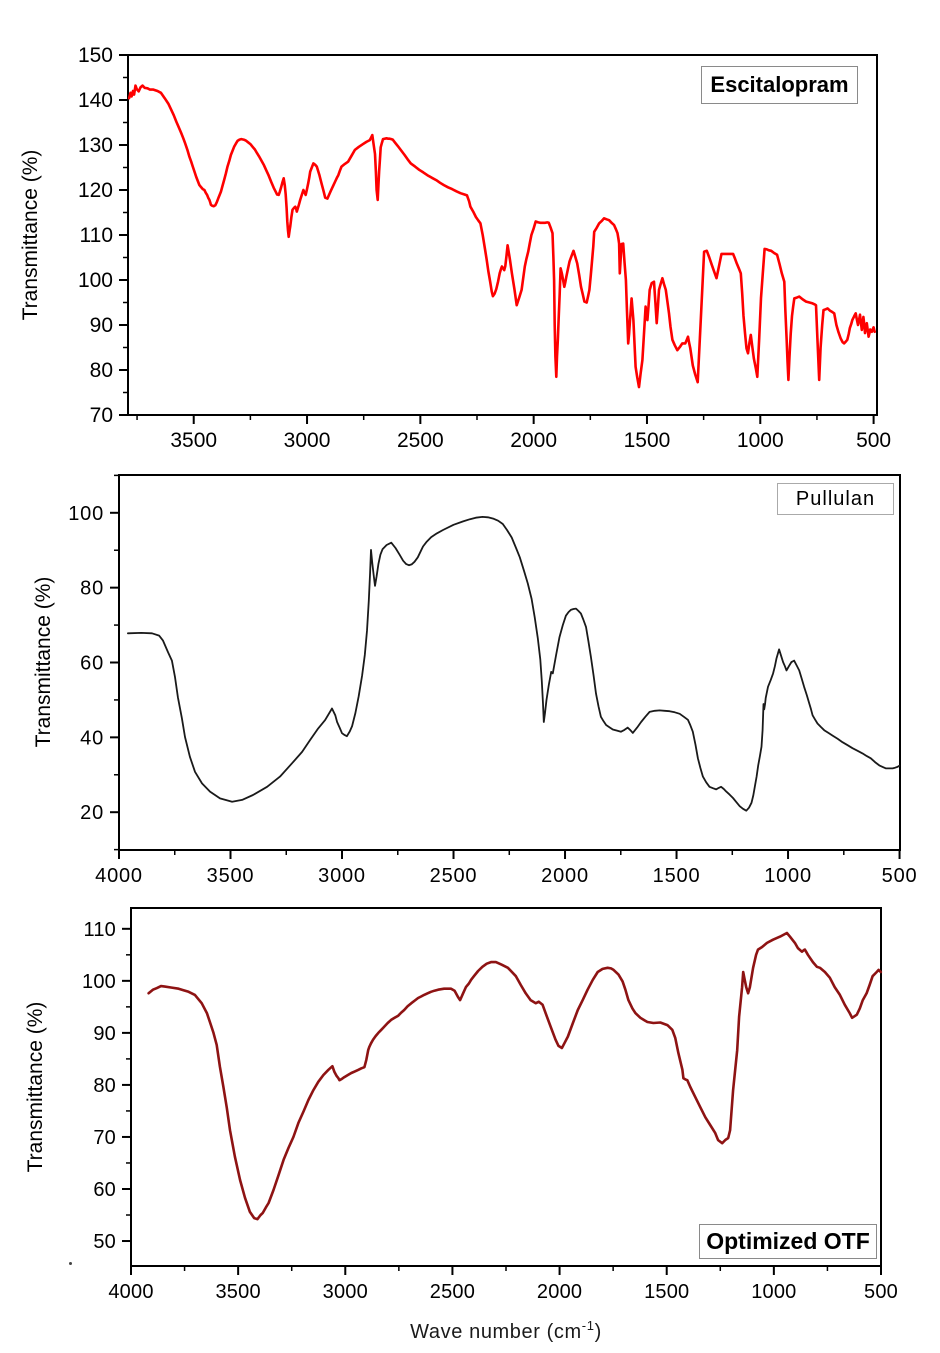 The width and height of the screenshot is (940, 1353). I want to click on chart3-x-tick-label: 500, so click(881, 1292).